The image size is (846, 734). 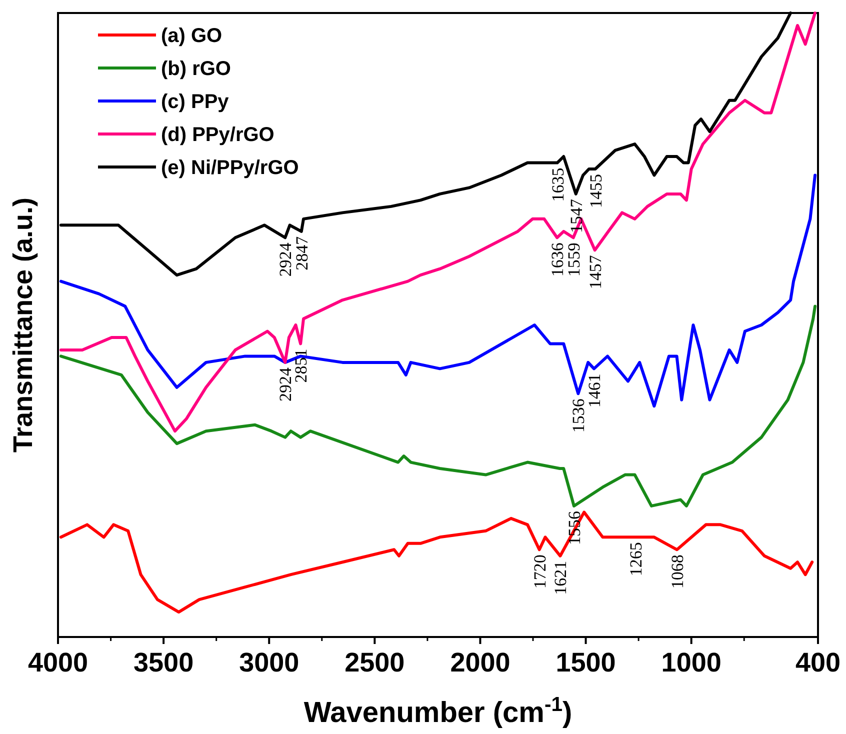 I want to click on annotation: 1455, so click(x=596, y=191).